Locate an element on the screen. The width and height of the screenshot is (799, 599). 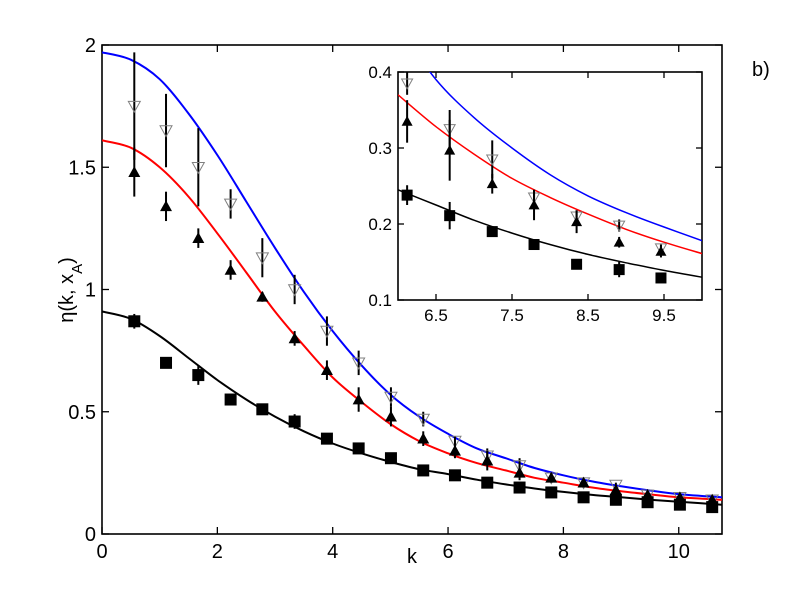
y-tick-label: 0.2 is located at coordinates (380, 224).